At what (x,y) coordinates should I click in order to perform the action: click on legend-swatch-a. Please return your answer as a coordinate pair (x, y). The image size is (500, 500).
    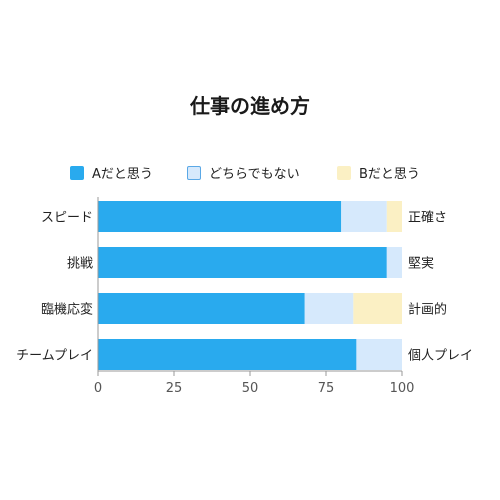
    Looking at the image, I should click on (77, 172).